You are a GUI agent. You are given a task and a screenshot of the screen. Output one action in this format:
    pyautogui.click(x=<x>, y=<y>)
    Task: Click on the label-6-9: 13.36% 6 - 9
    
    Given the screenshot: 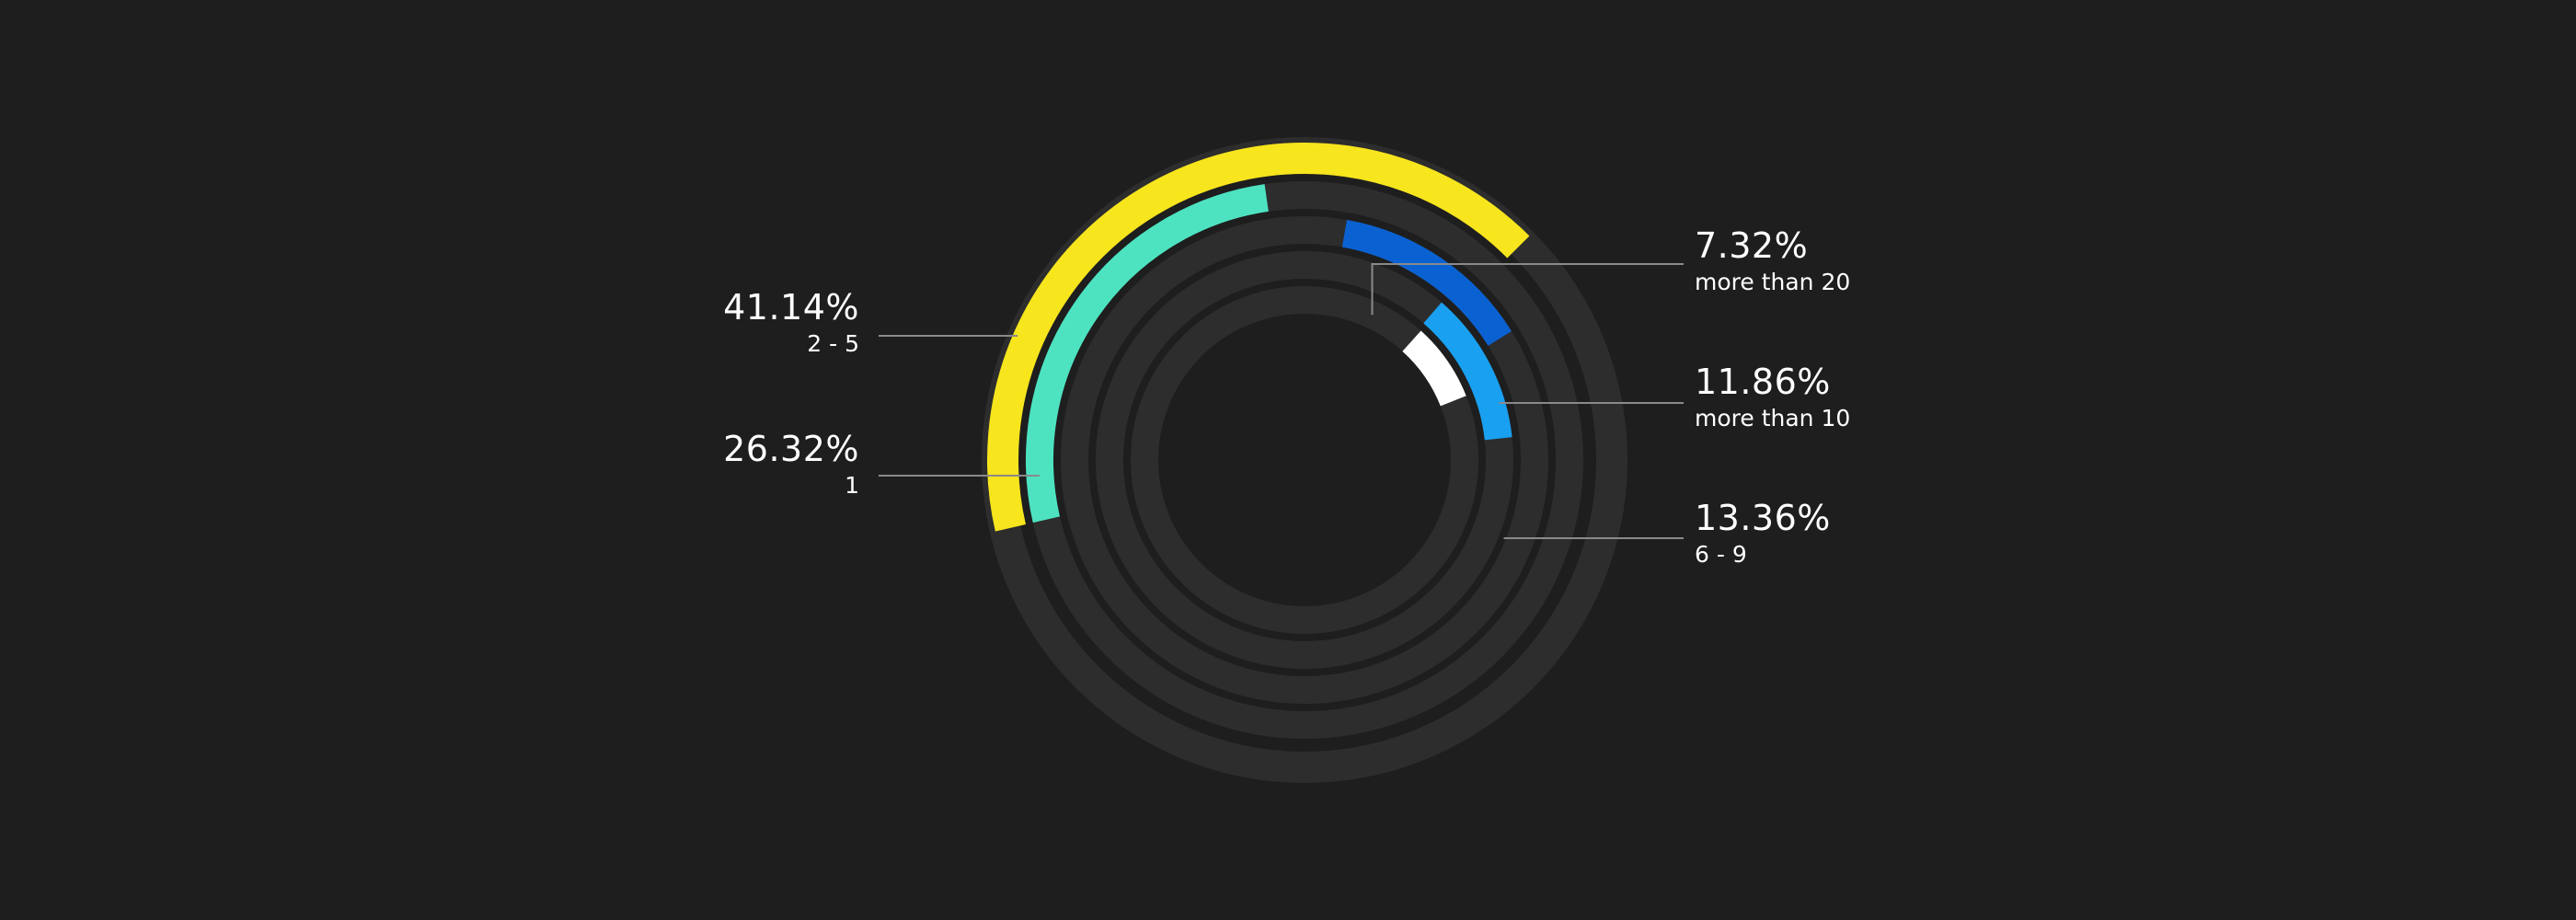 What is the action you would take?
    pyautogui.click(x=1763, y=533)
    